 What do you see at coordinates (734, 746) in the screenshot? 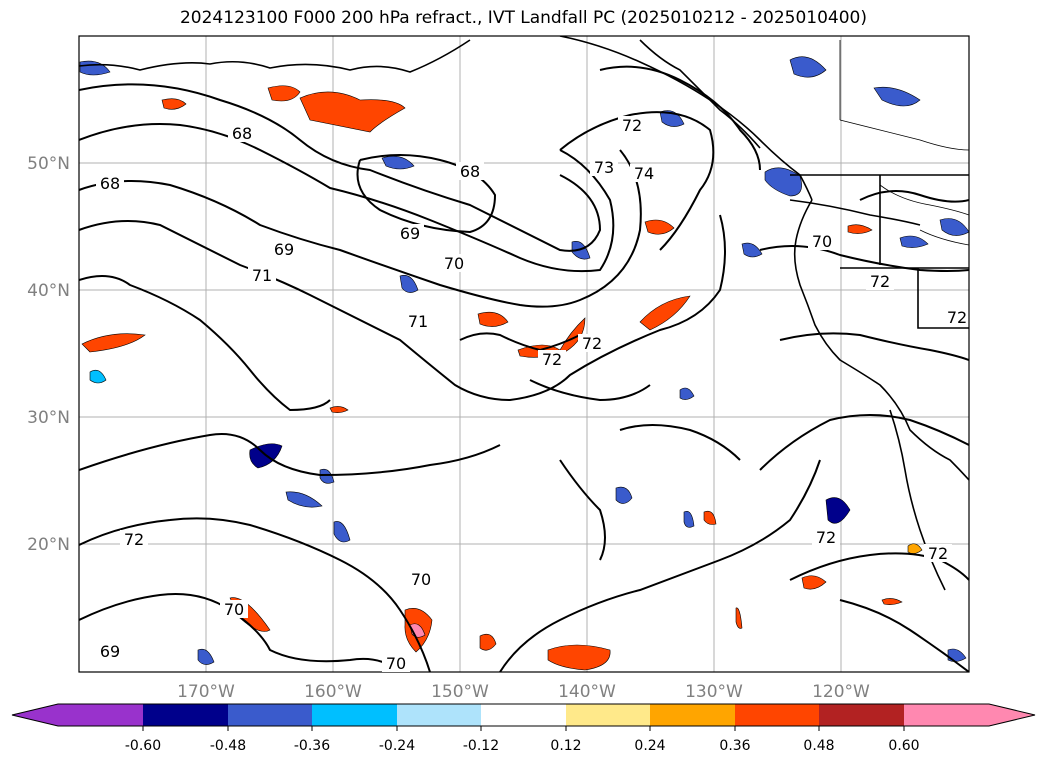
I see `colorbar-tick-label: 0.36` at bounding box center [734, 746].